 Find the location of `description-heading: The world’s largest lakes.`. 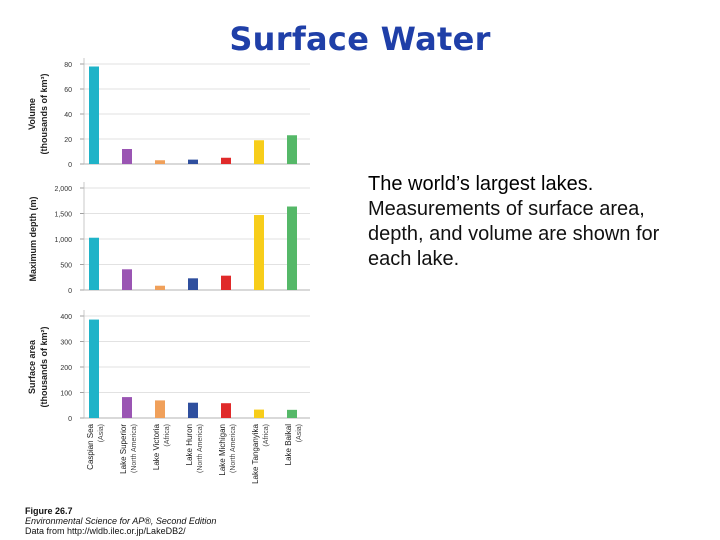

description-heading: The world’s largest lakes. is located at coordinates (481, 184).